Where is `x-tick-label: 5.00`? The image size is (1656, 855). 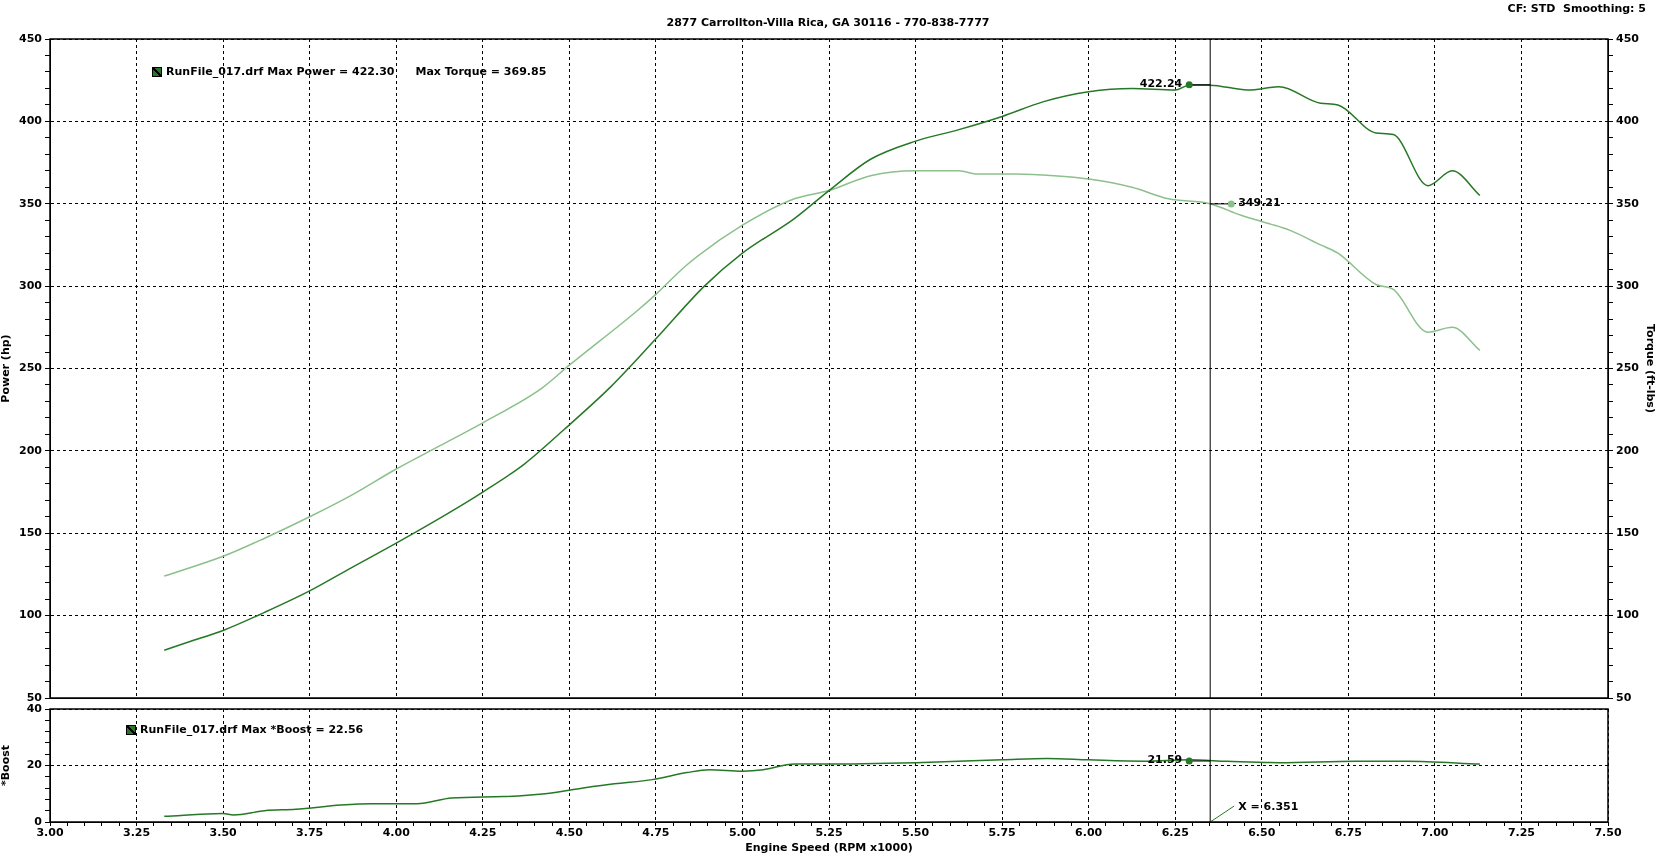
x-tick-label: 5.00 is located at coordinates (742, 833).